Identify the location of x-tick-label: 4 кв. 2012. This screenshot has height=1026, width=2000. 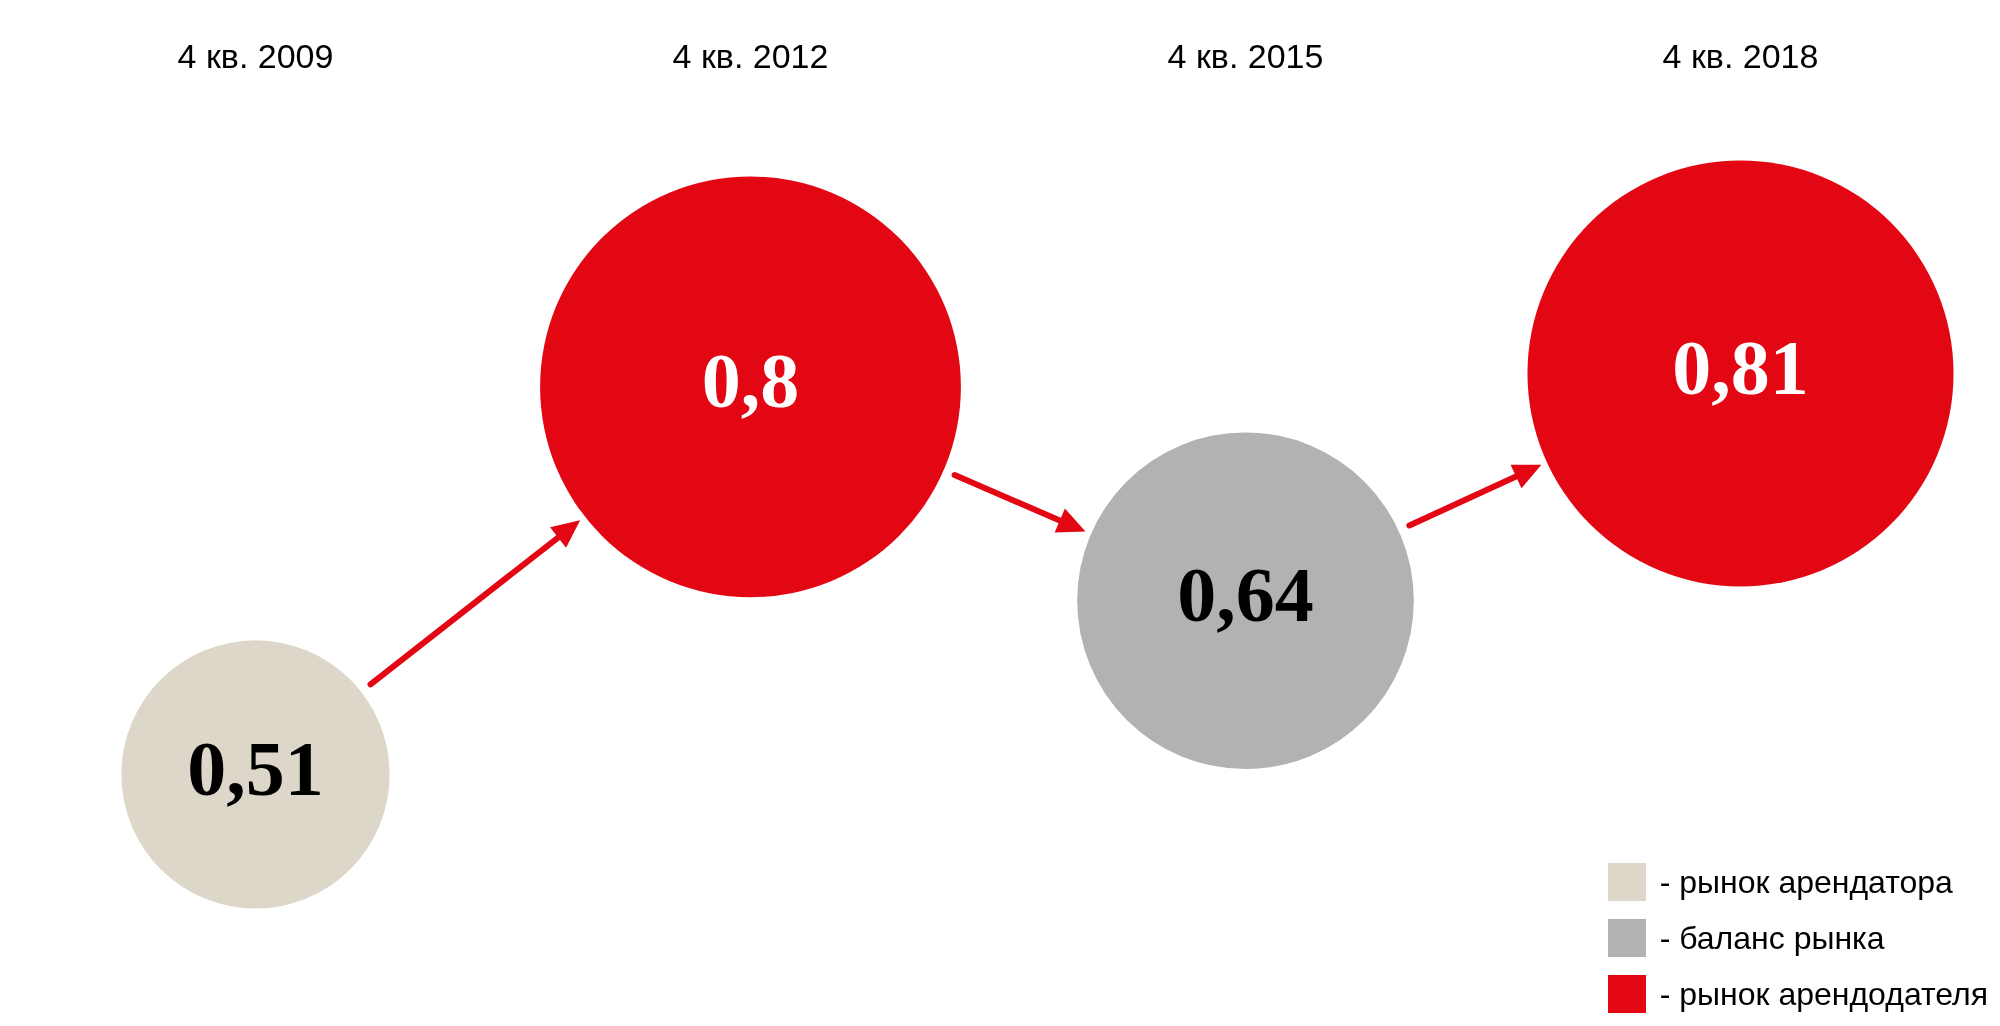
(750, 55).